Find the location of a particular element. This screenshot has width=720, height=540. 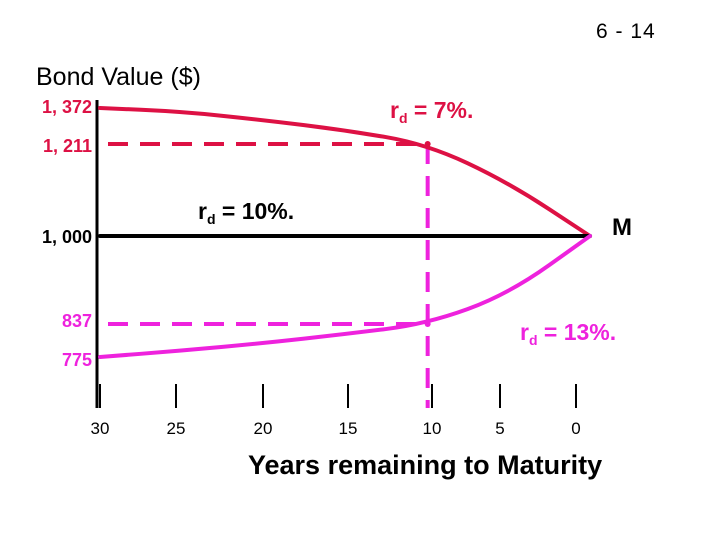

y-tick-label: 775 is located at coordinates (77, 360).